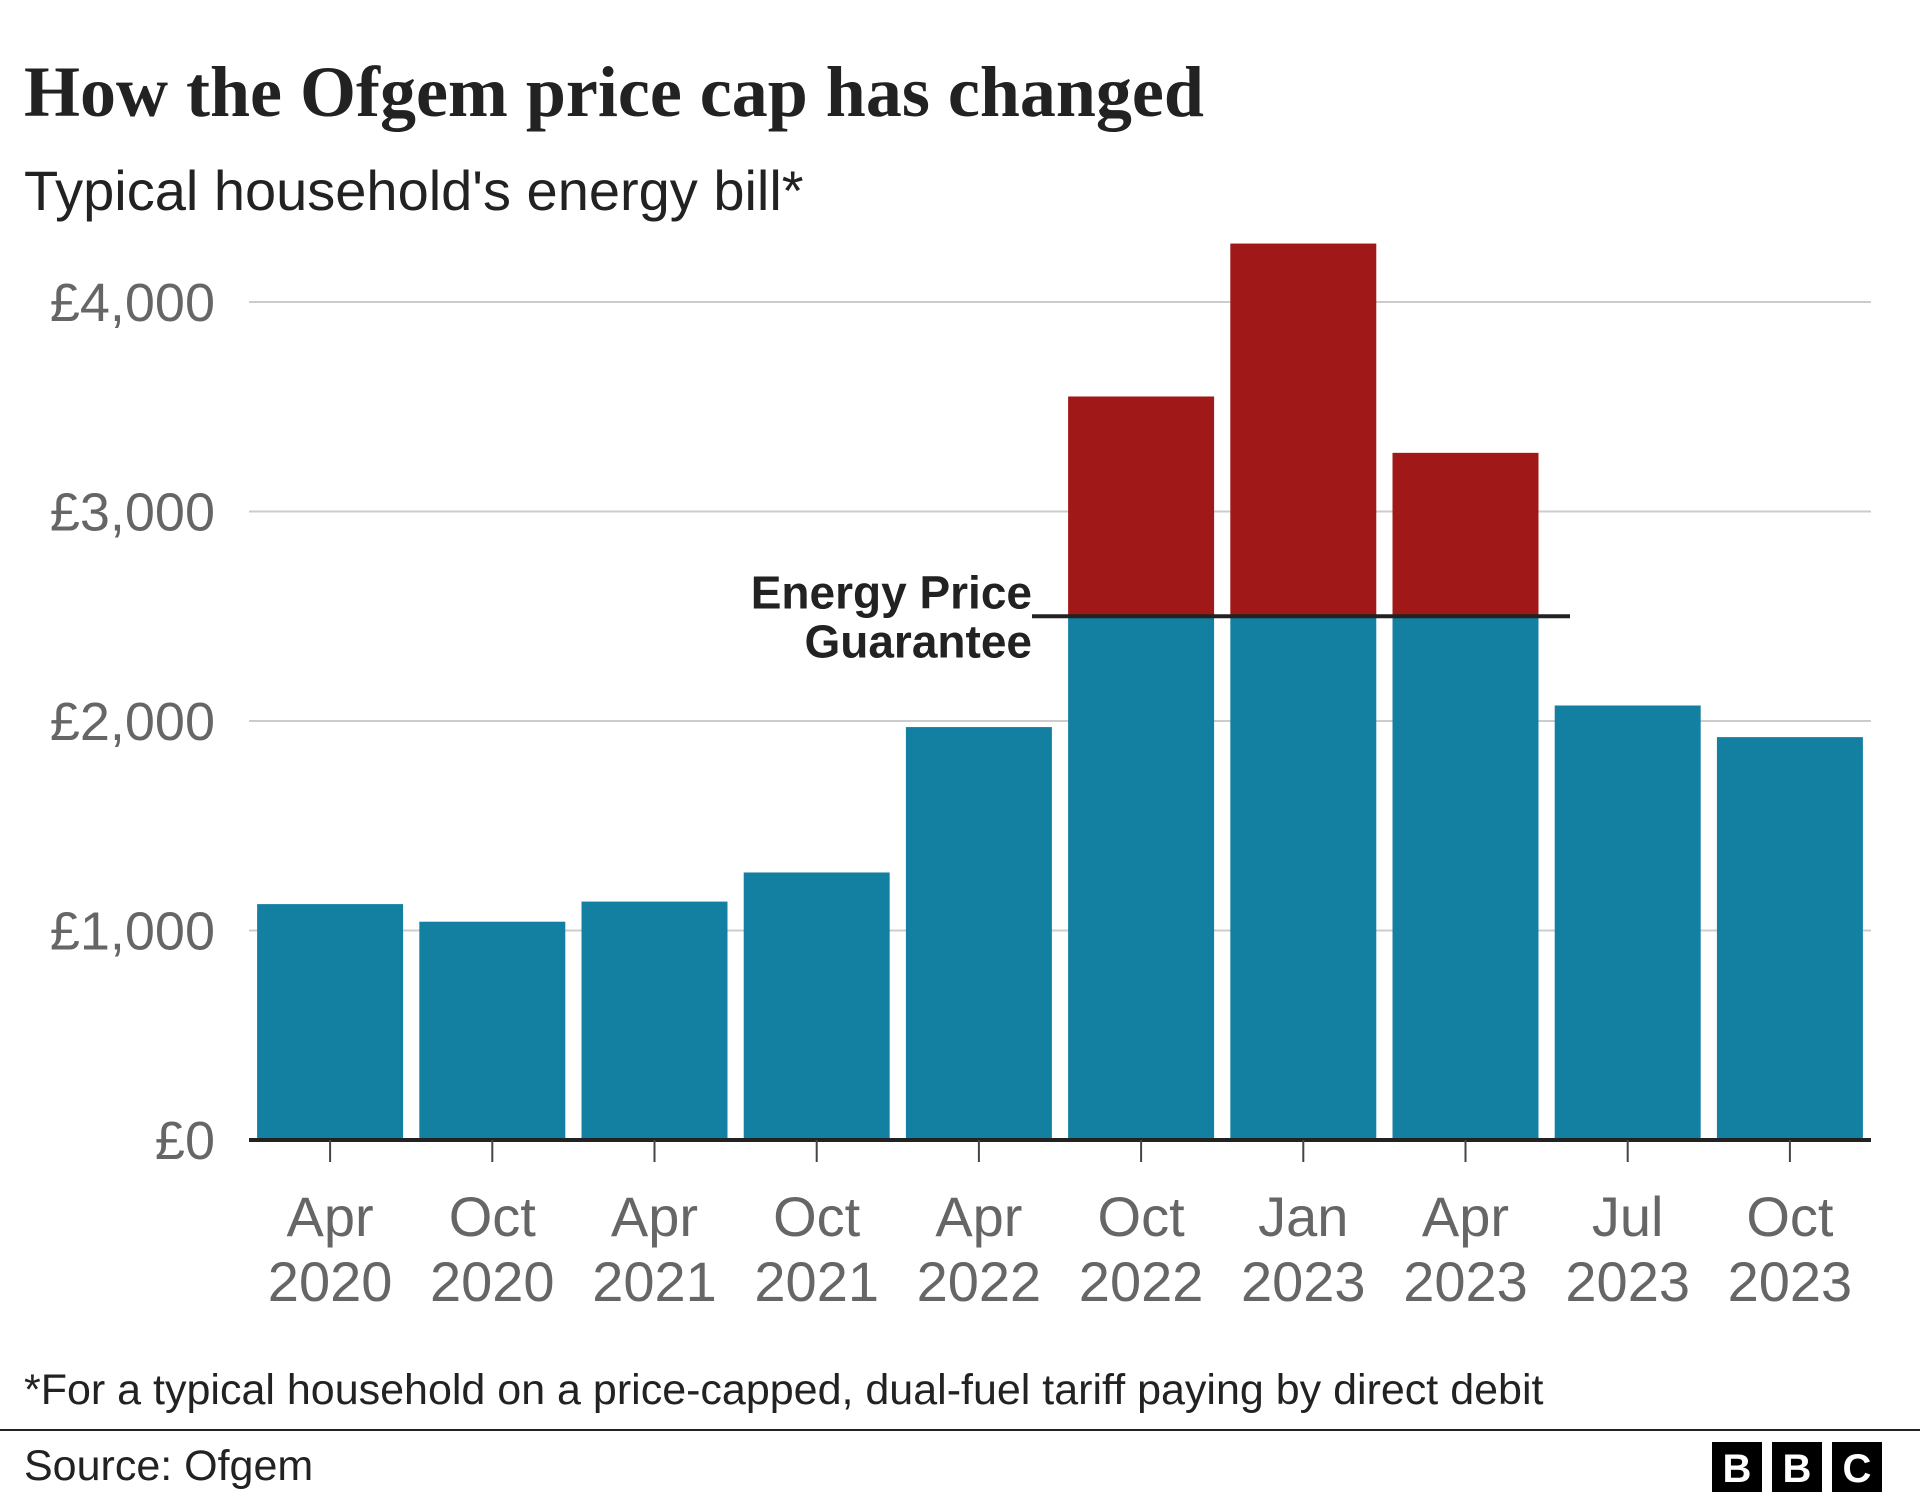 This screenshot has height=1500, width=1920. What do you see at coordinates (891, 592) in the screenshot?
I see `annotation-text: Energy Price` at bounding box center [891, 592].